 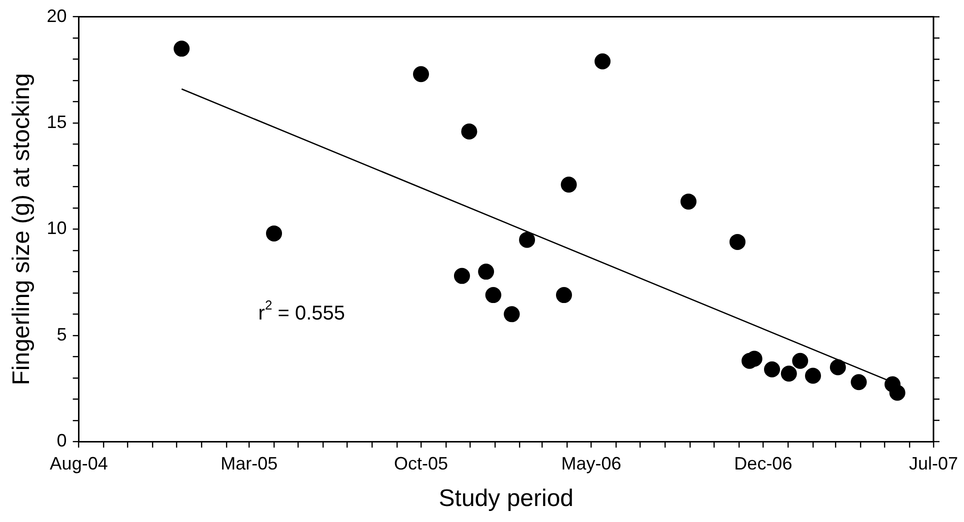 What do you see at coordinates (79, 463) in the screenshot?
I see `x-tick-label: Aug-04` at bounding box center [79, 463].